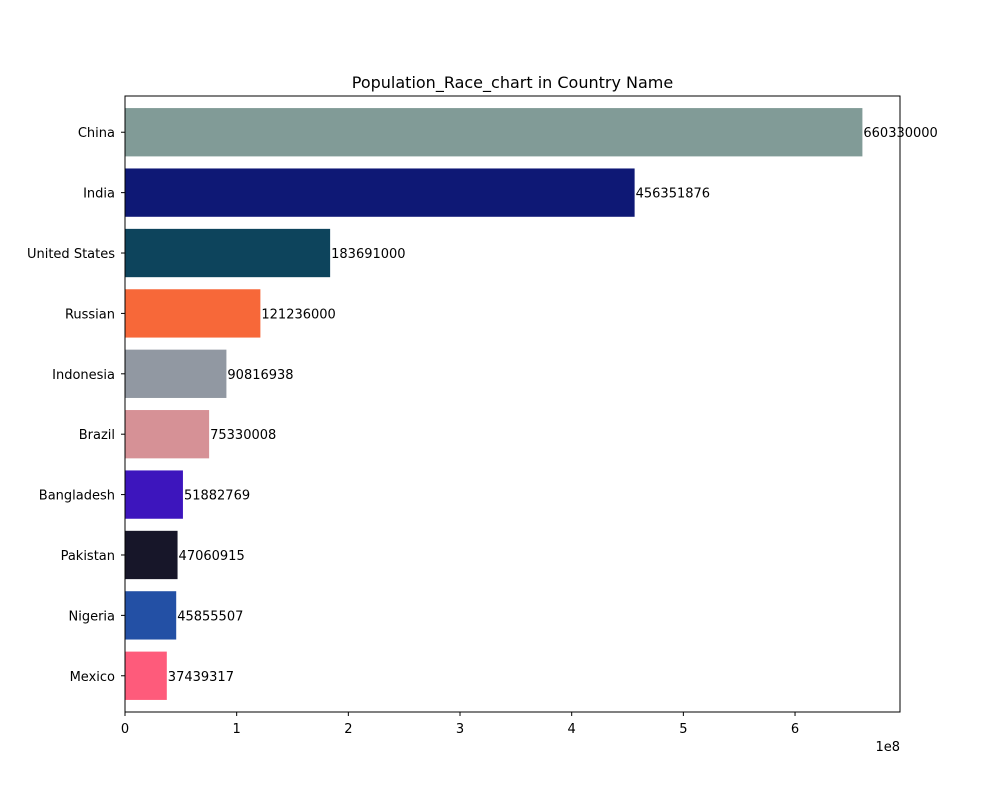 Image resolution: width=1000 pixels, height=800 pixels. What do you see at coordinates (146, 675) in the screenshot?
I see `bar-mexico` at bounding box center [146, 675].